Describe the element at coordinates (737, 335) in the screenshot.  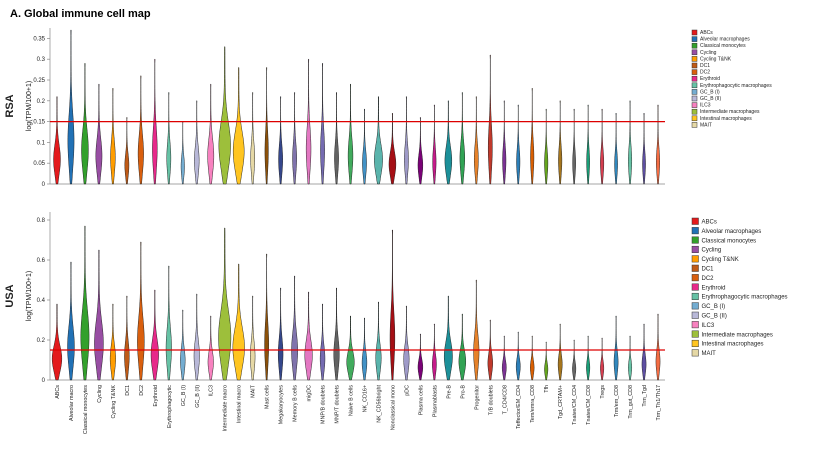
I see `legend-label: Intermediate macrophages` at that location.